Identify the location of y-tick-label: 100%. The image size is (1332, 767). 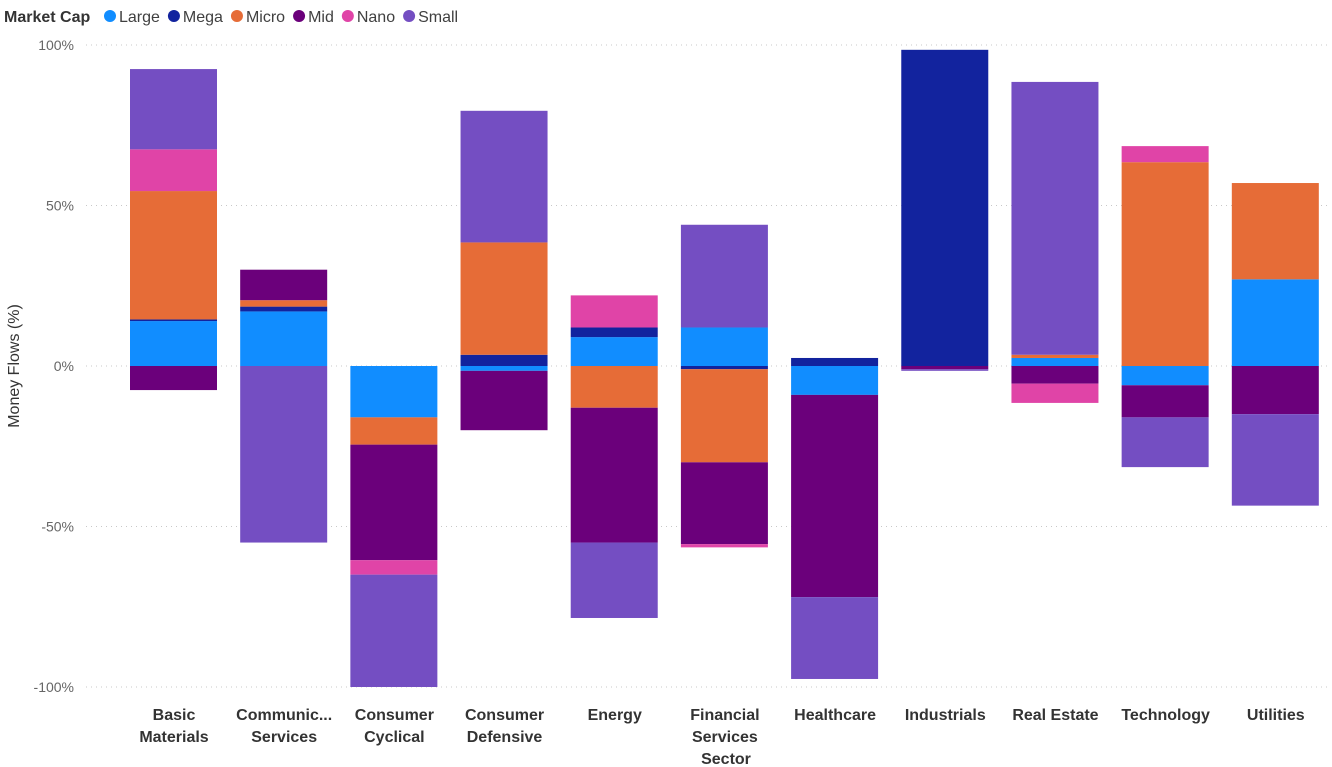
(56, 45).